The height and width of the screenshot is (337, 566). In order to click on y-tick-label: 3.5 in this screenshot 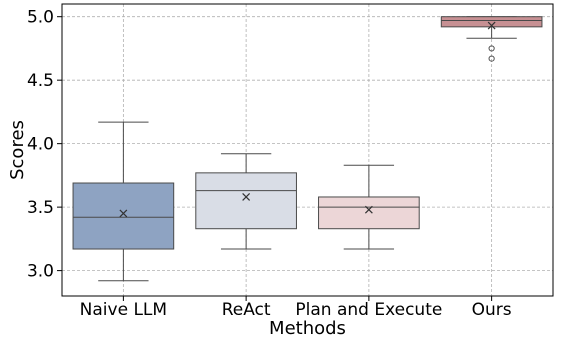, I will do `click(40, 208)`.